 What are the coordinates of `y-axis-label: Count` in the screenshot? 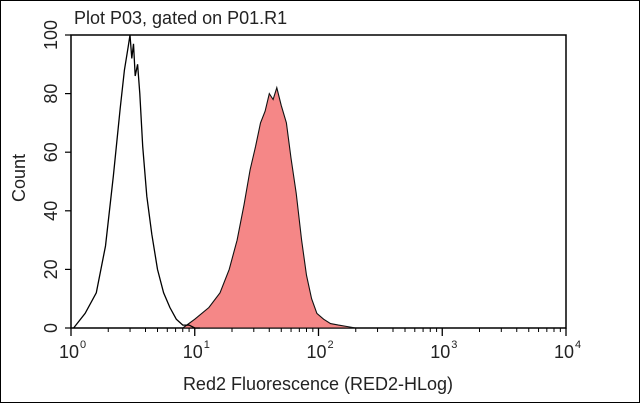 It's located at (19, 178).